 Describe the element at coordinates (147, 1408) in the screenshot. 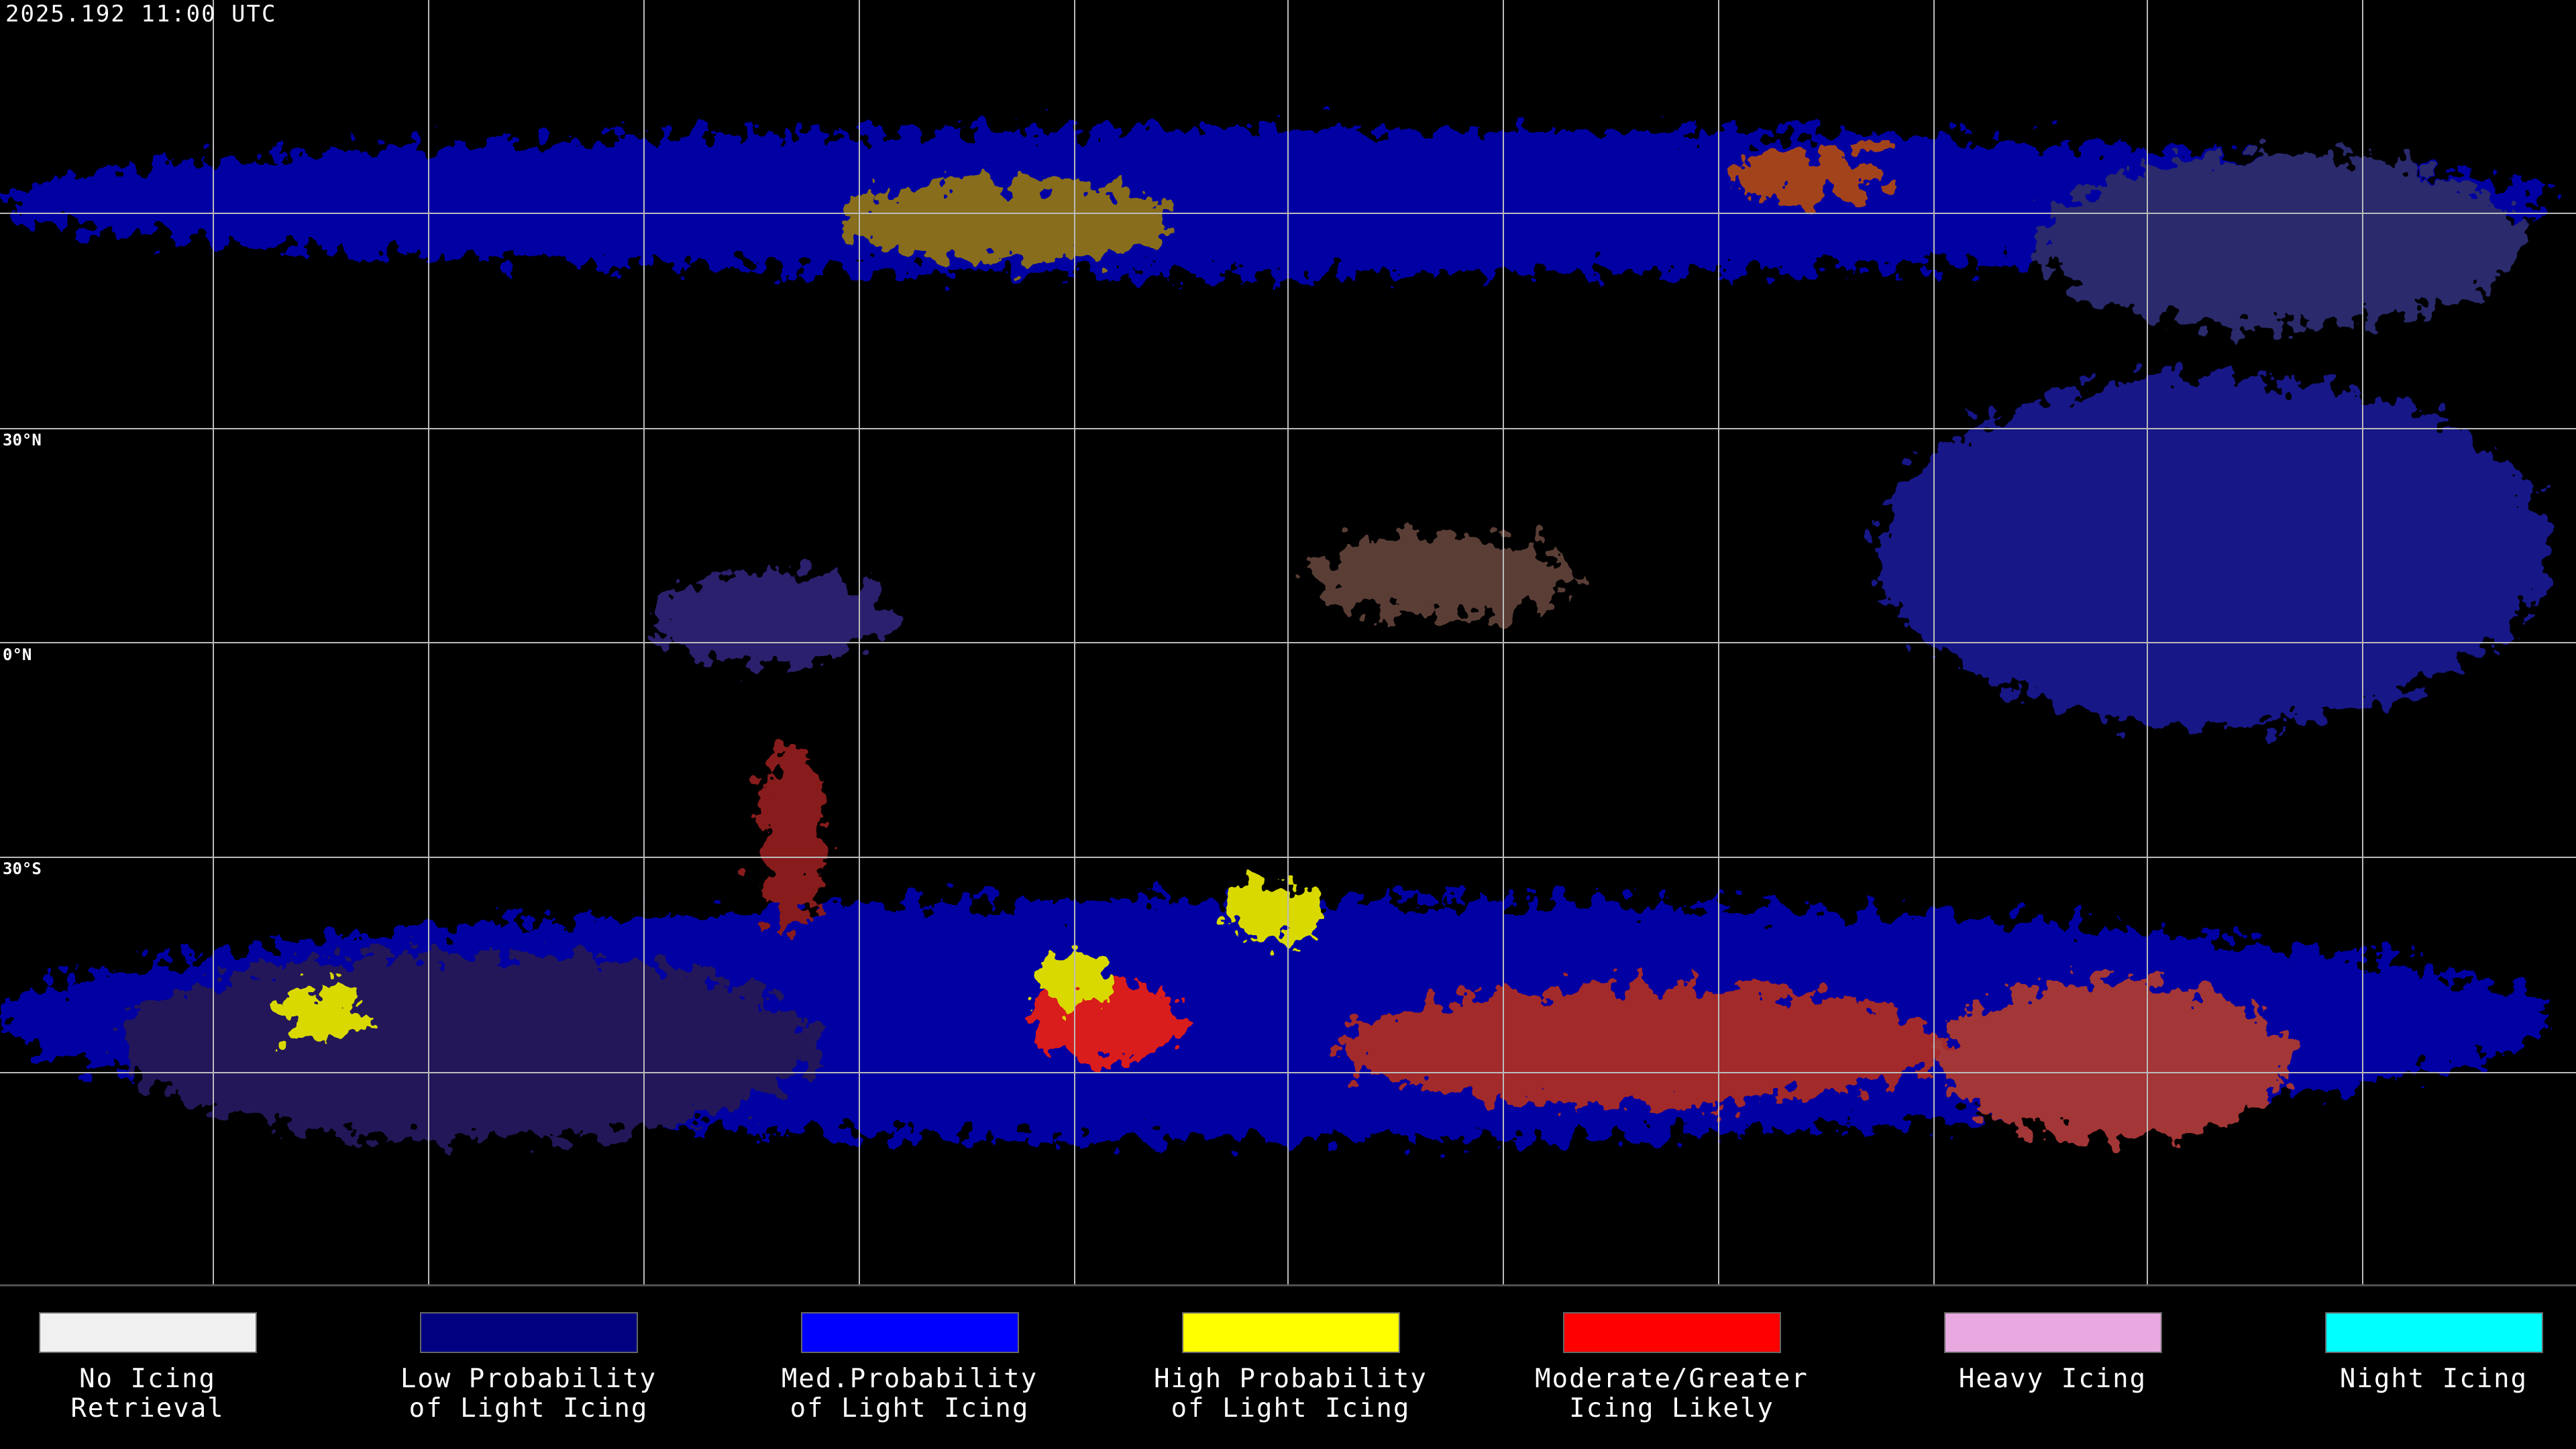

I see `legend-label: Retrieval` at that location.